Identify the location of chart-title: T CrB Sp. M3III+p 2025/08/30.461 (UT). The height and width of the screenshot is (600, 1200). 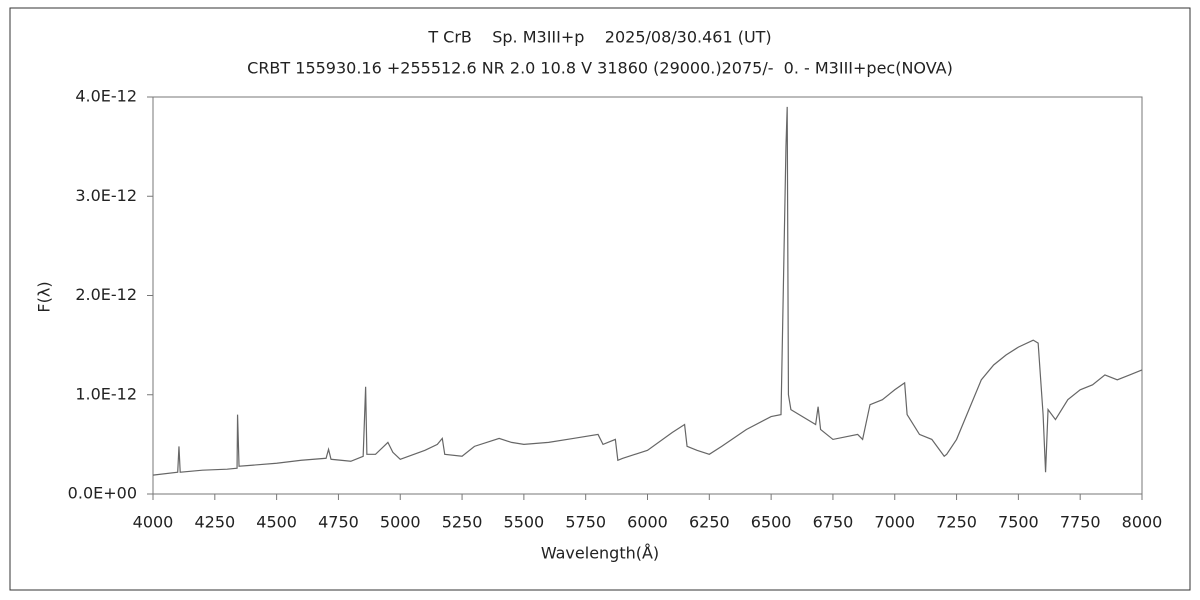
(599, 37).